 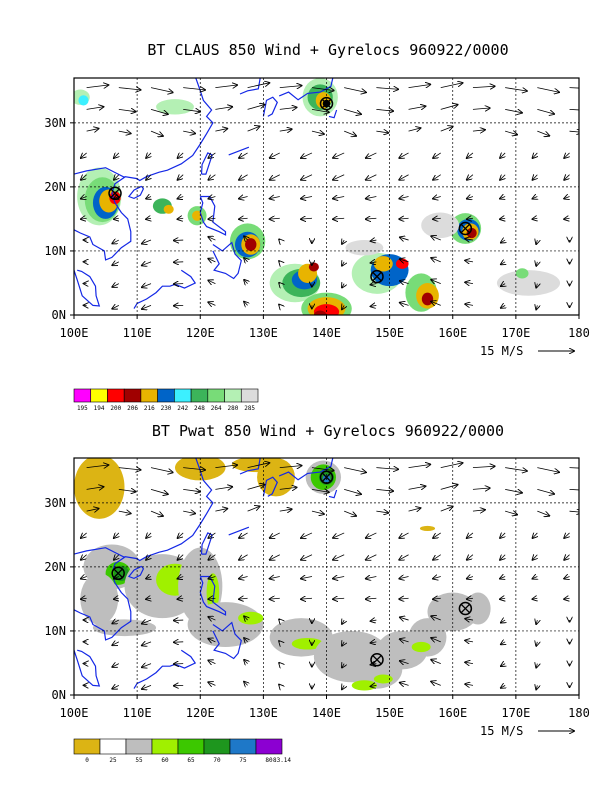 What do you see at coordinates (579, 713) in the screenshot?
I see `panel-pwat-x-tick-label: 180` at bounding box center [579, 713].